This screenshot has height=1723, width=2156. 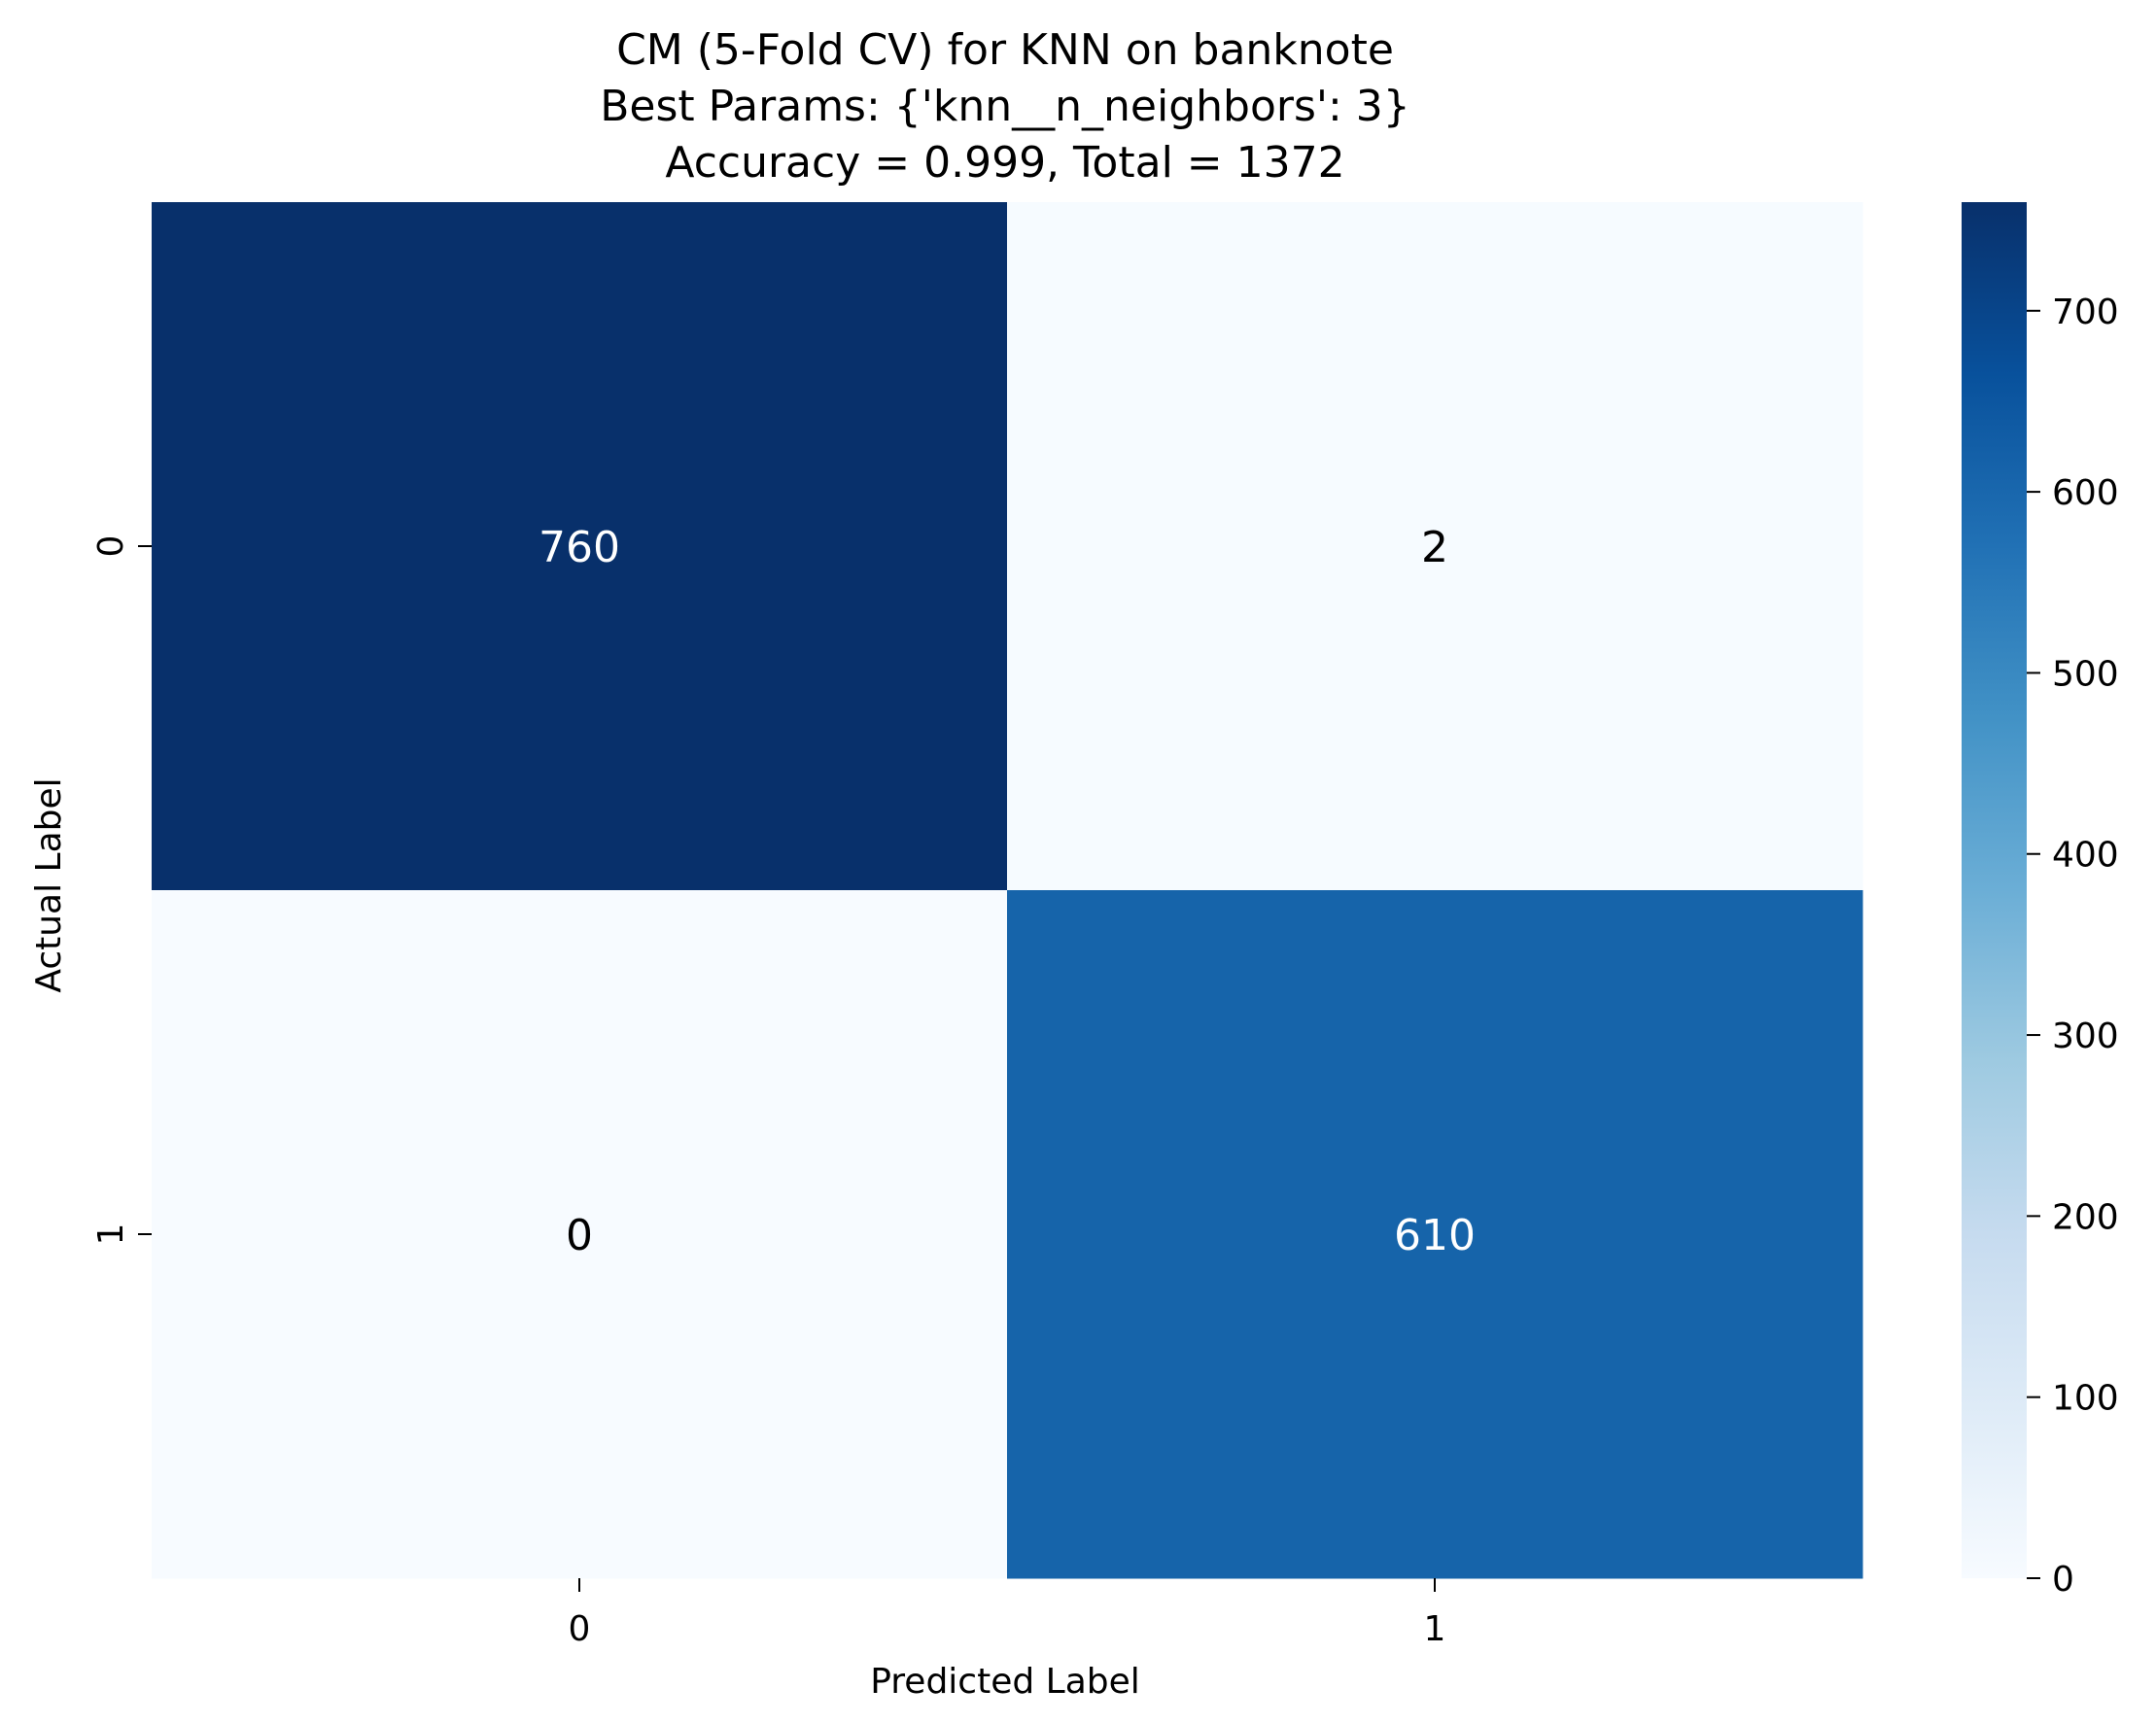 I want to click on colorbar-tick-label: 200, so click(x=2085, y=1217).